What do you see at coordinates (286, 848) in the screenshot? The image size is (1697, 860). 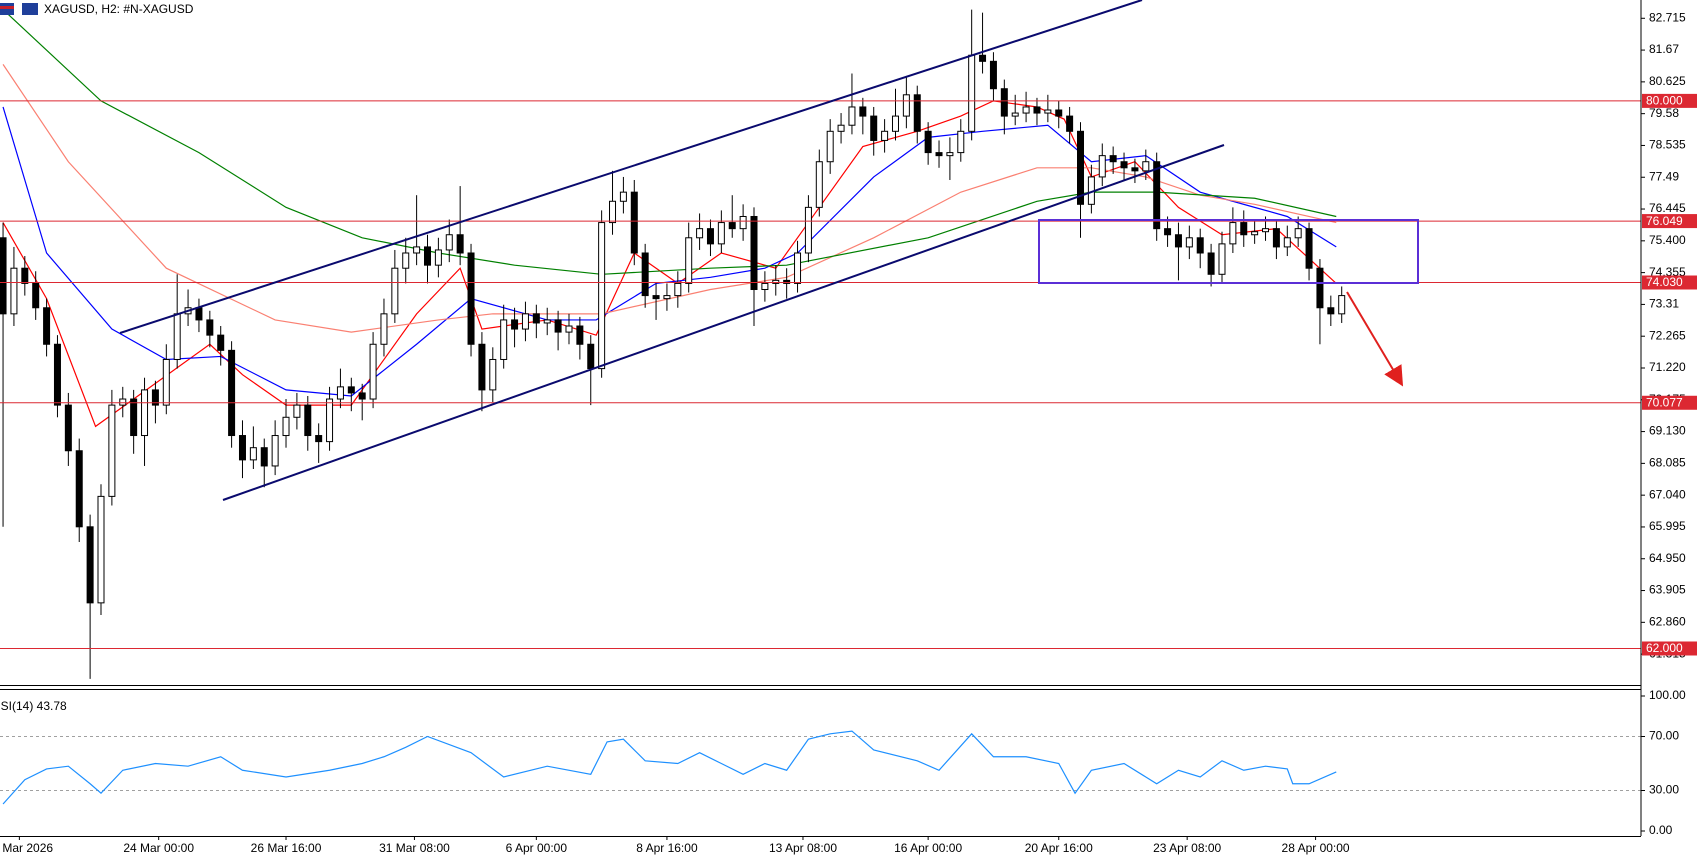 I see `x-tick-label: 26 Mar 16:00` at bounding box center [286, 848].